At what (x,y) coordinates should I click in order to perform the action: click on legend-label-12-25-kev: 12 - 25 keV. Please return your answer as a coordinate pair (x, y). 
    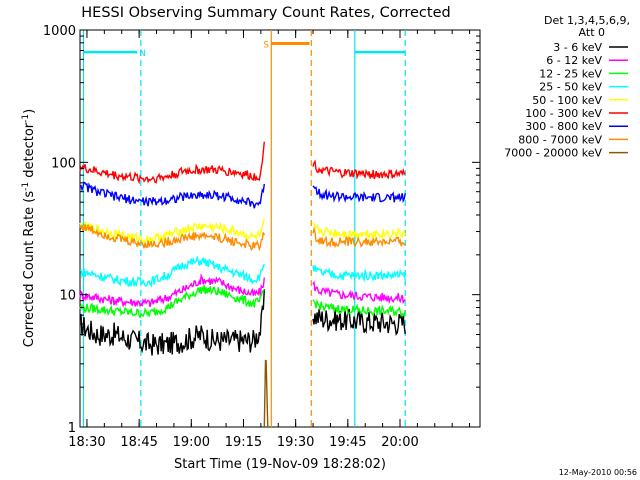
    Looking at the image, I should click on (570, 73).